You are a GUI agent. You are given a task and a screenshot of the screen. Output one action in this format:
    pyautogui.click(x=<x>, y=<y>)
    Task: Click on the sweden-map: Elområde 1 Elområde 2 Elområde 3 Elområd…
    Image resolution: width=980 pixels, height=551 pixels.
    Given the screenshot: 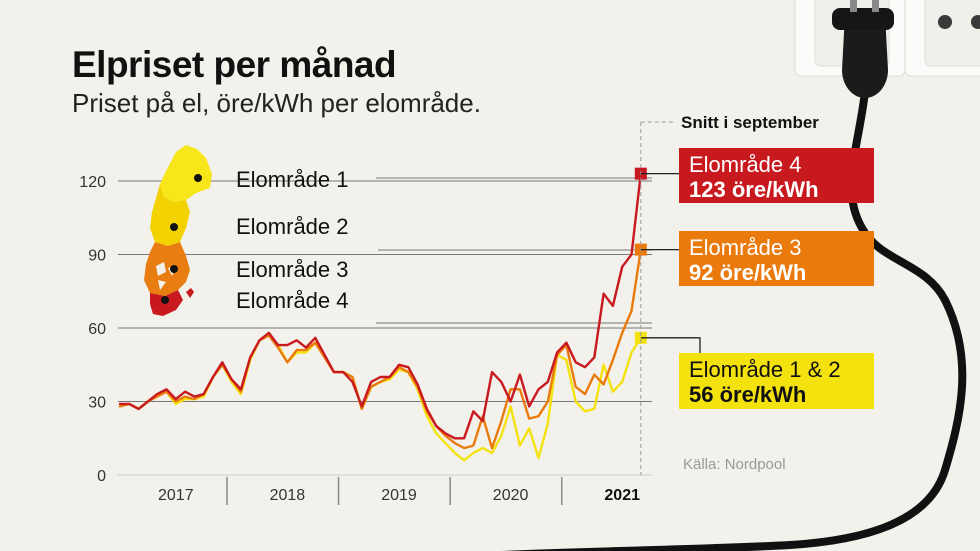 What is the action you would take?
    pyautogui.click(x=246, y=230)
    